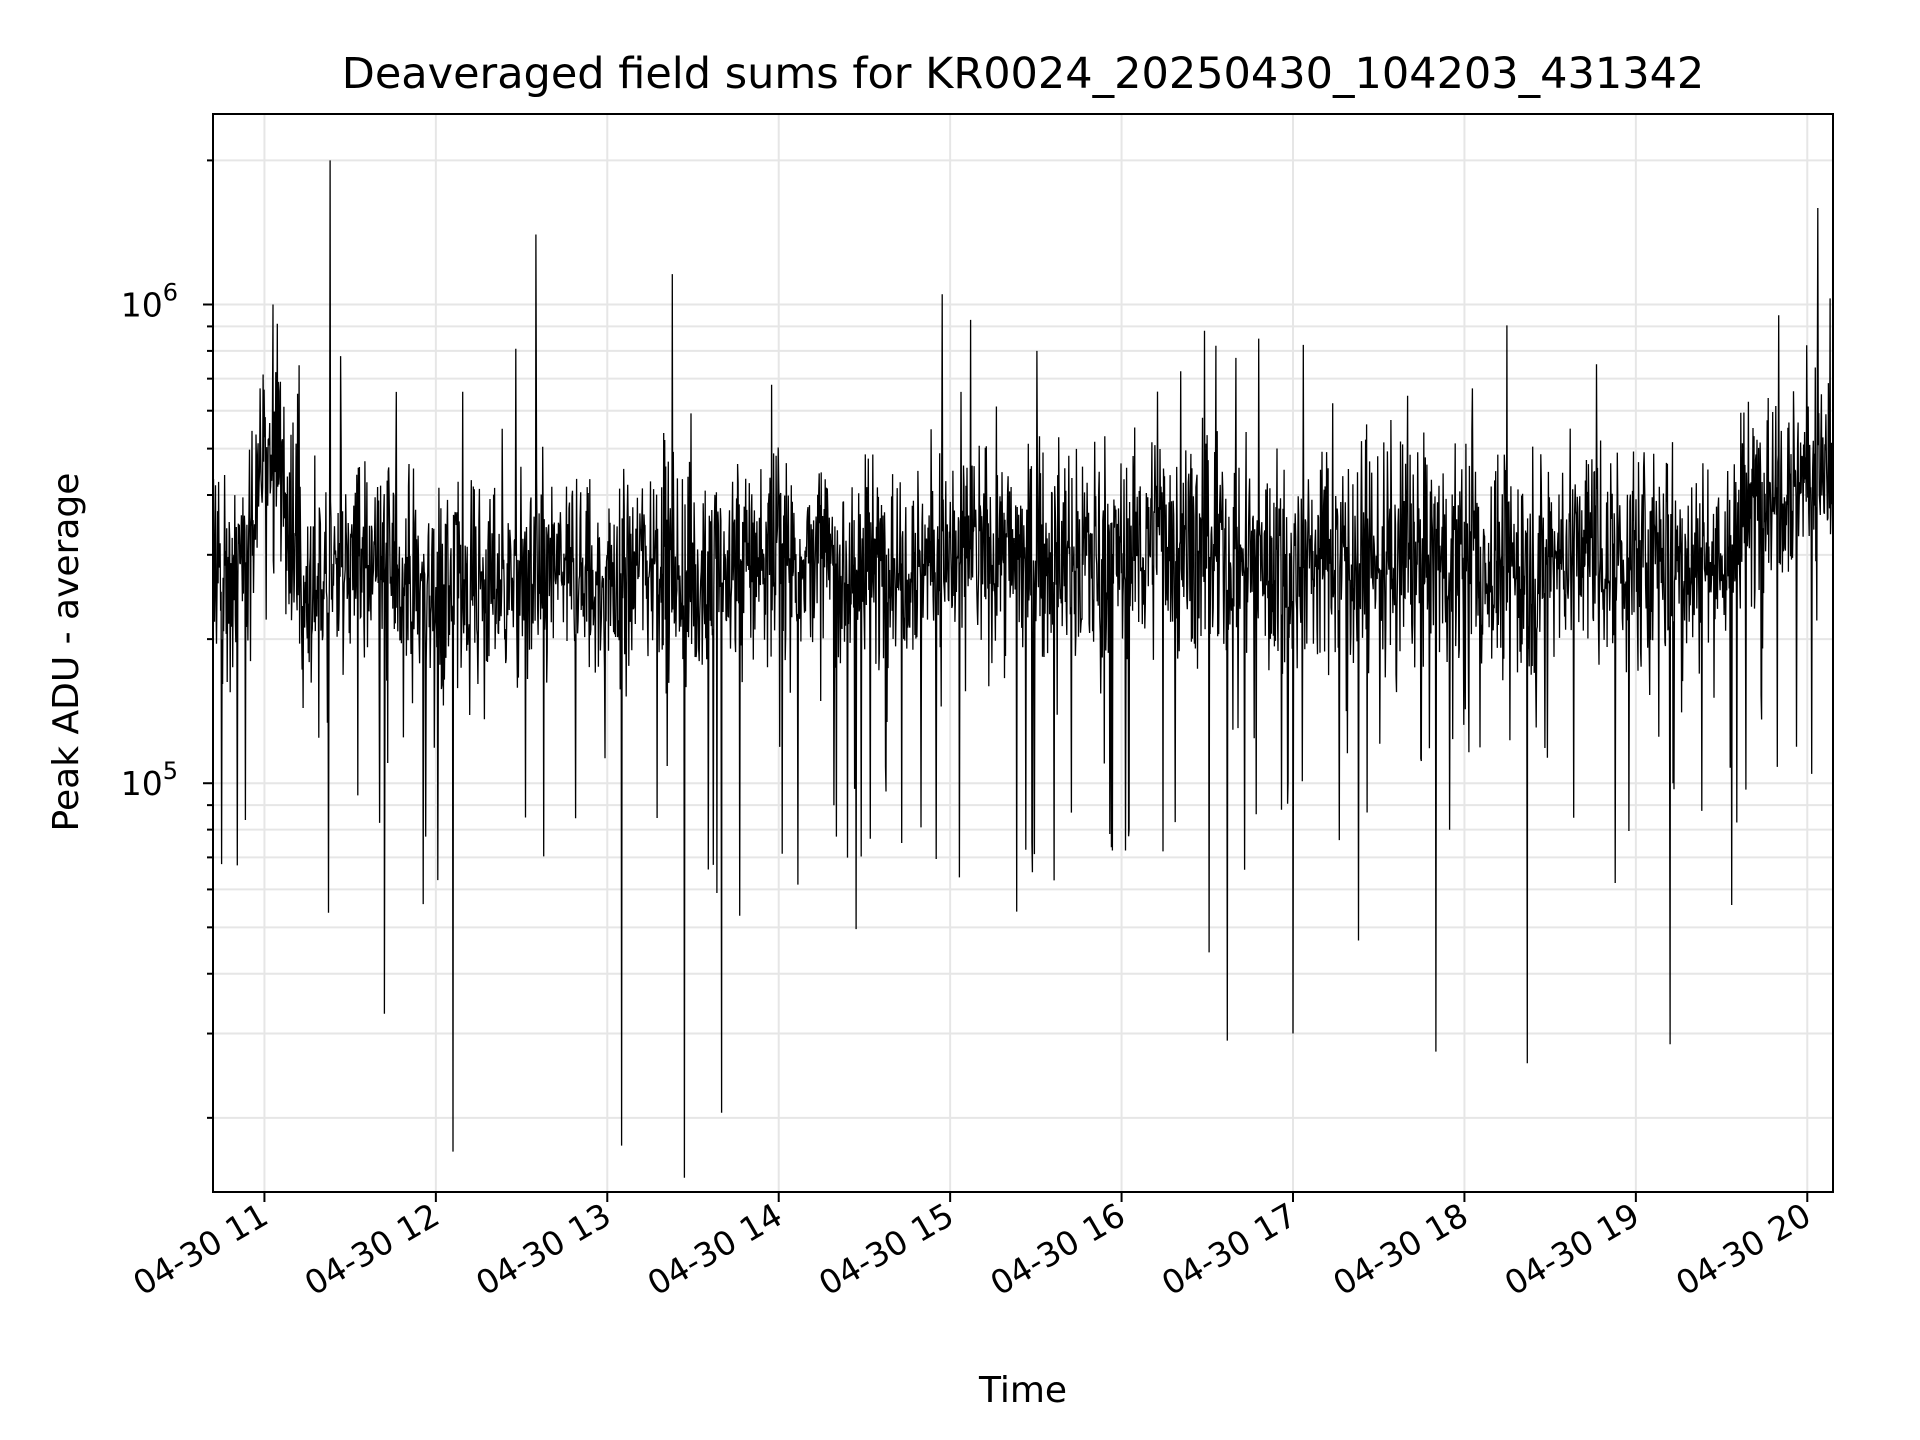 This screenshot has width=1920, height=1440. What do you see at coordinates (170, 771) in the screenshot?
I see `y-tick-exponent: 5` at bounding box center [170, 771].